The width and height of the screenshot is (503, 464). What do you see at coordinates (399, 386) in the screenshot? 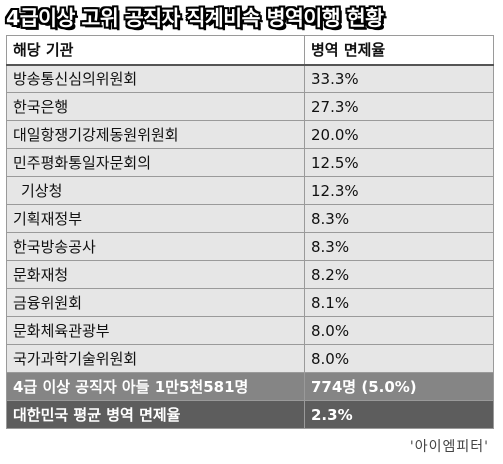
I see `summary-value: 774명 (5.0%)` at bounding box center [399, 386].